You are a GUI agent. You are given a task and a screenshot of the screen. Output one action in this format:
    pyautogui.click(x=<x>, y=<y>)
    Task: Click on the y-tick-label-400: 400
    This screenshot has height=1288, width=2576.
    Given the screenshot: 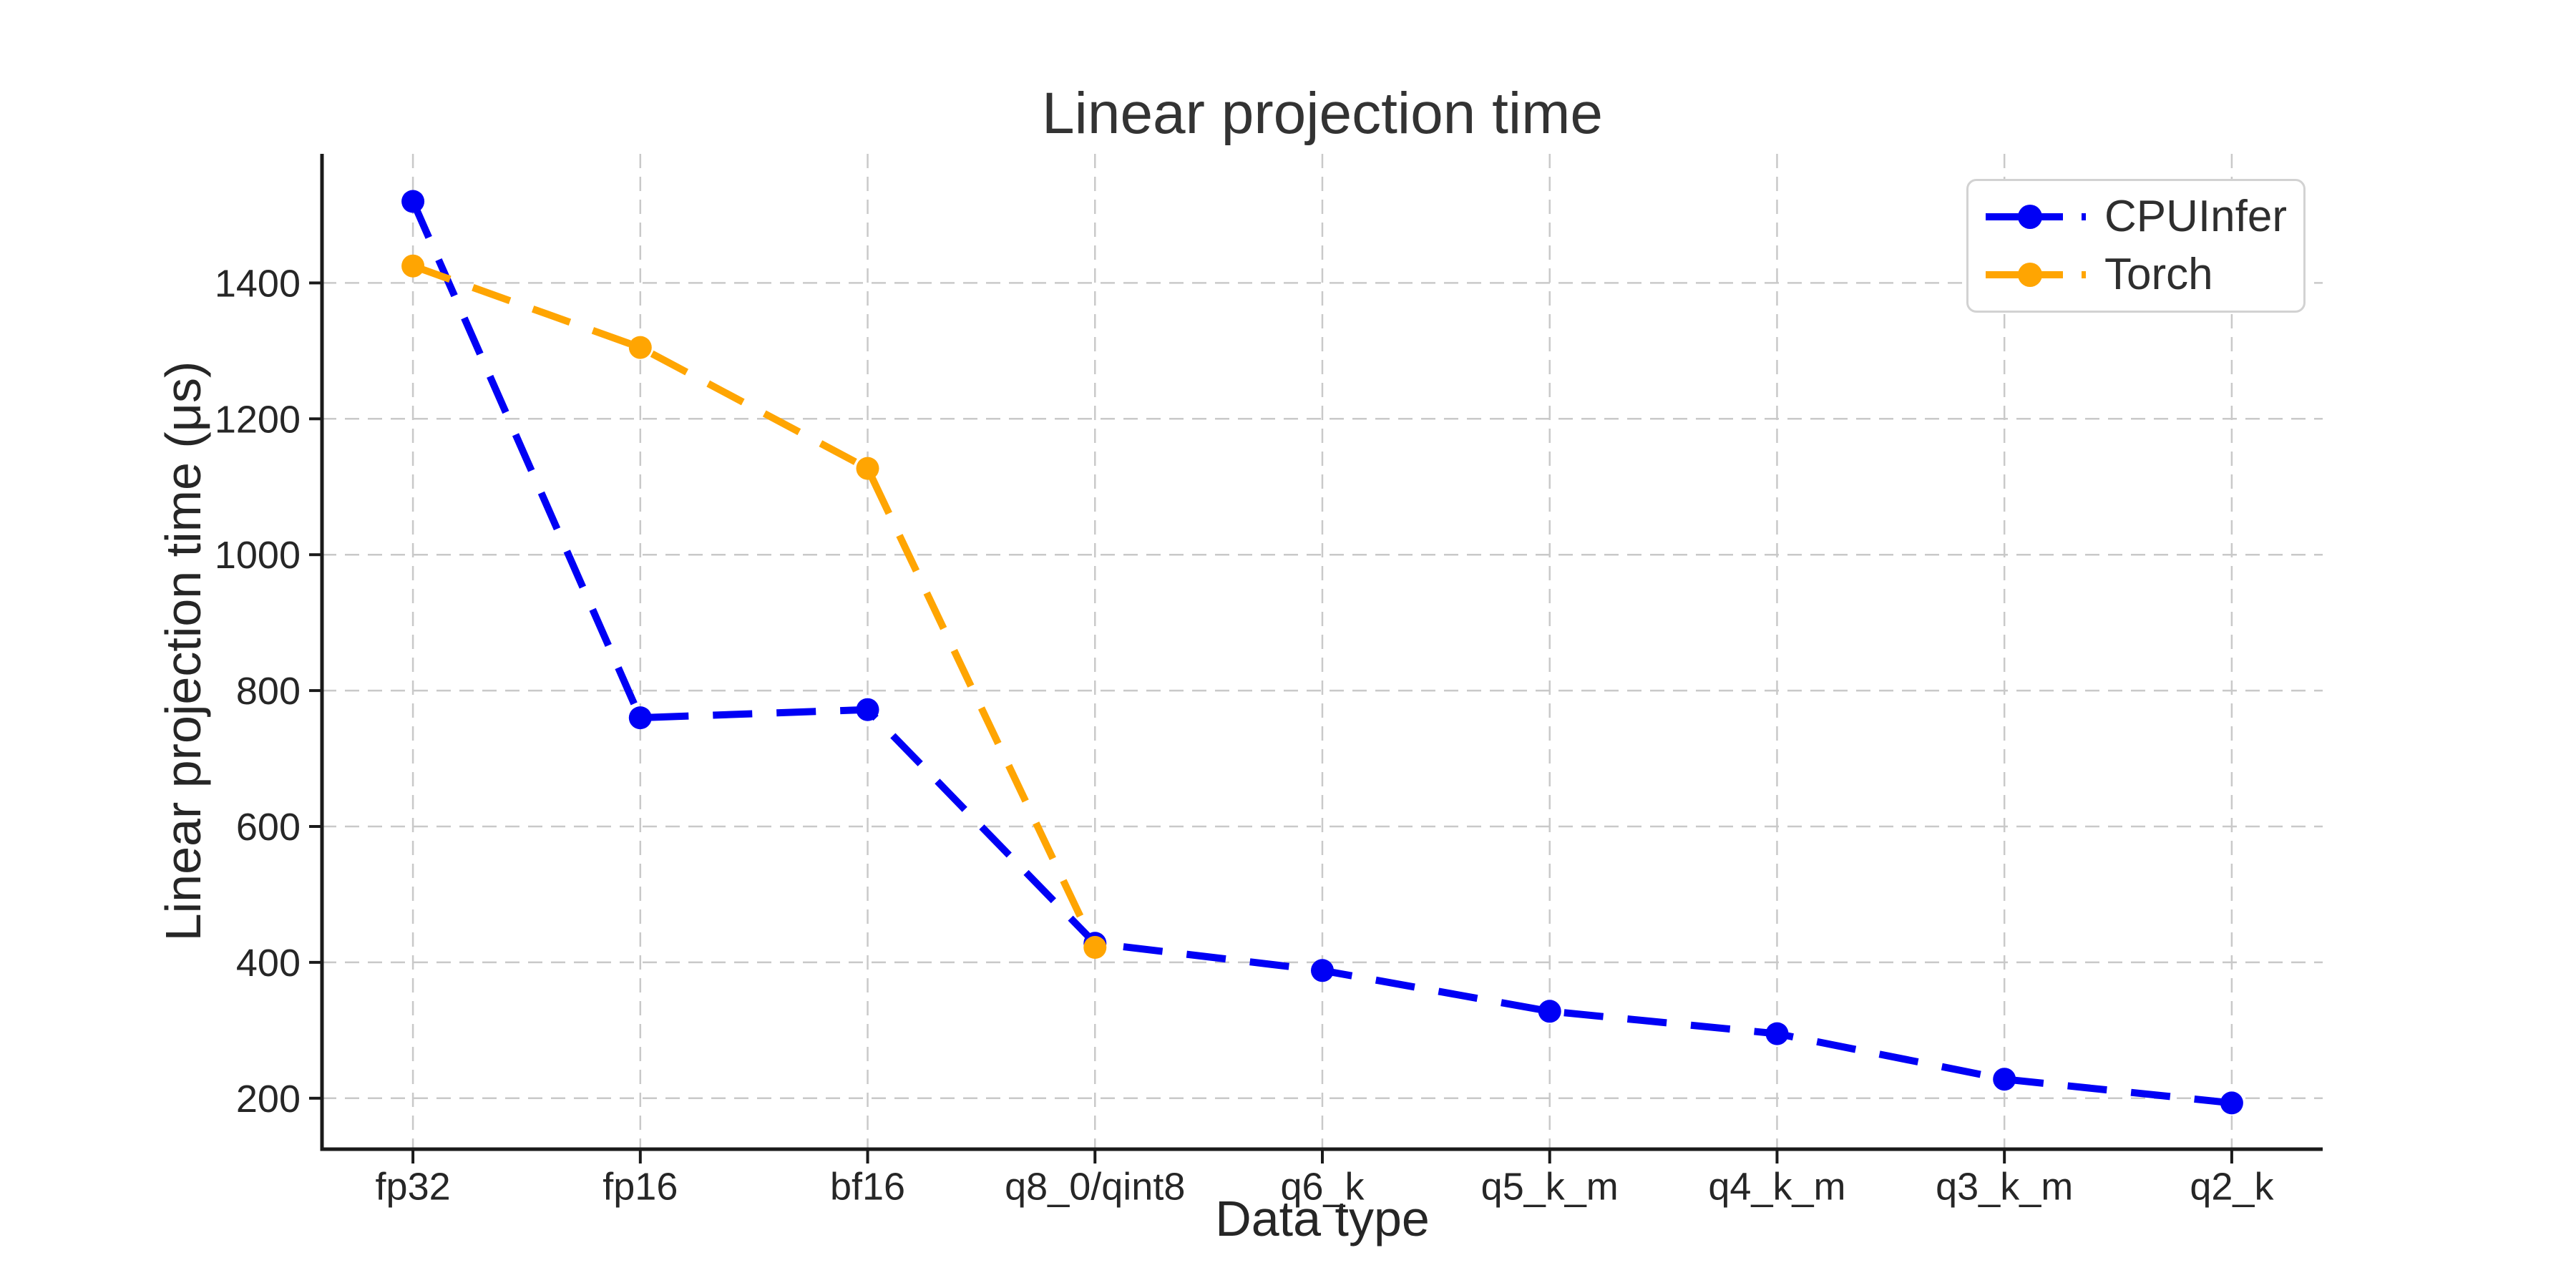 What is the action you would take?
    pyautogui.click(x=268, y=964)
    